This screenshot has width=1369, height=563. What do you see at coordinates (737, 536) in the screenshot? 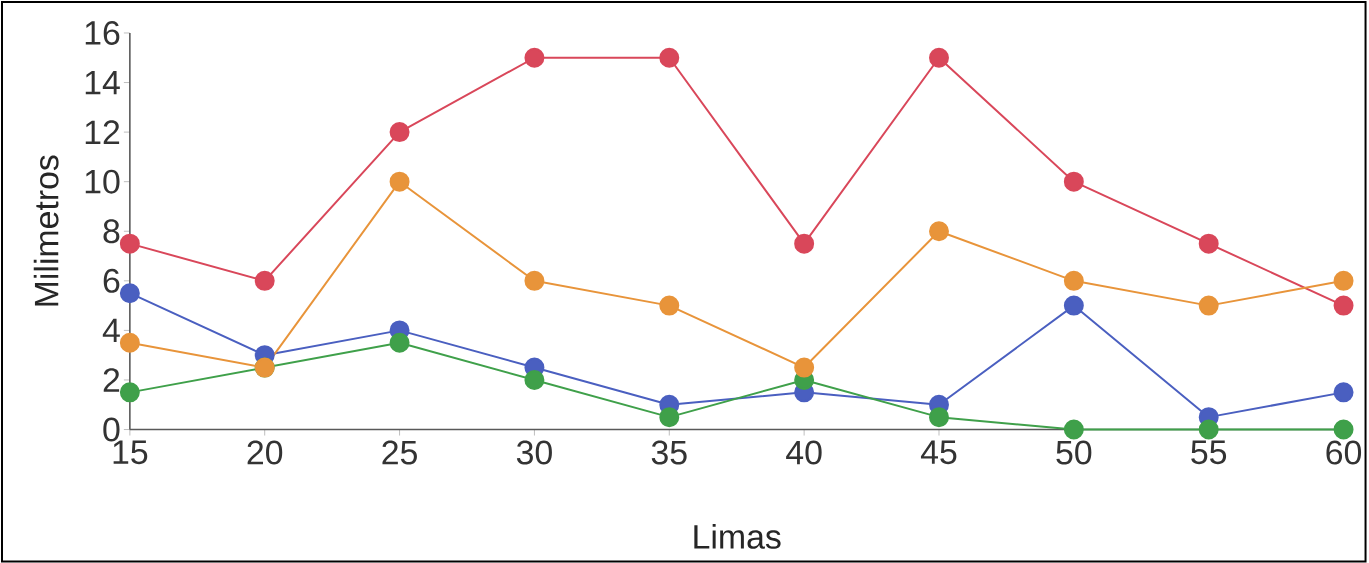
I see `x-axis-title: Limas` at bounding box center [737, 536].